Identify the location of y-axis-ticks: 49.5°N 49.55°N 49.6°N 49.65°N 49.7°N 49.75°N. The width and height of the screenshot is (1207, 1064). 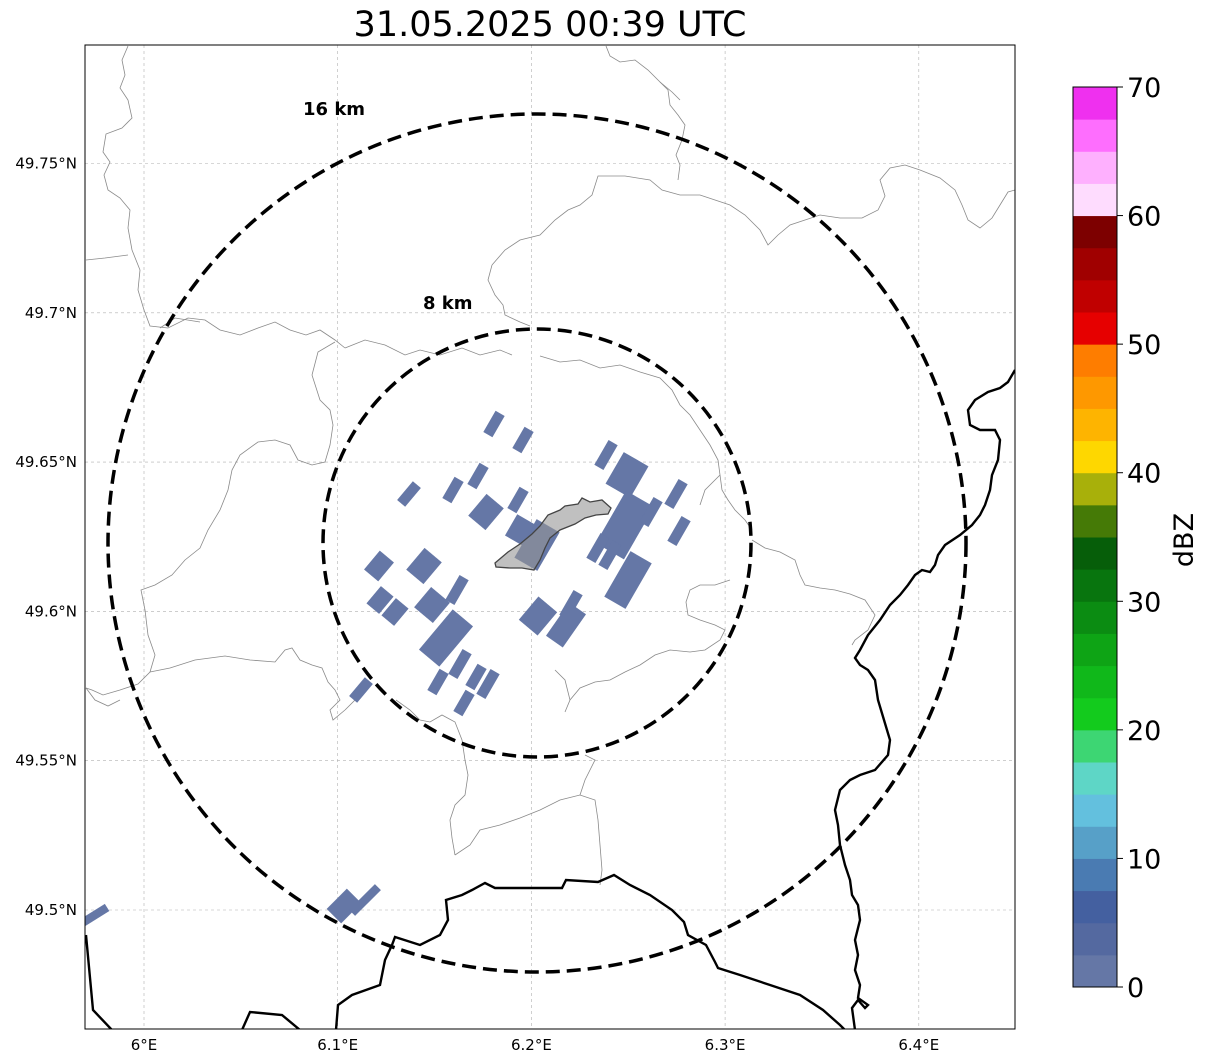
(46, 537).